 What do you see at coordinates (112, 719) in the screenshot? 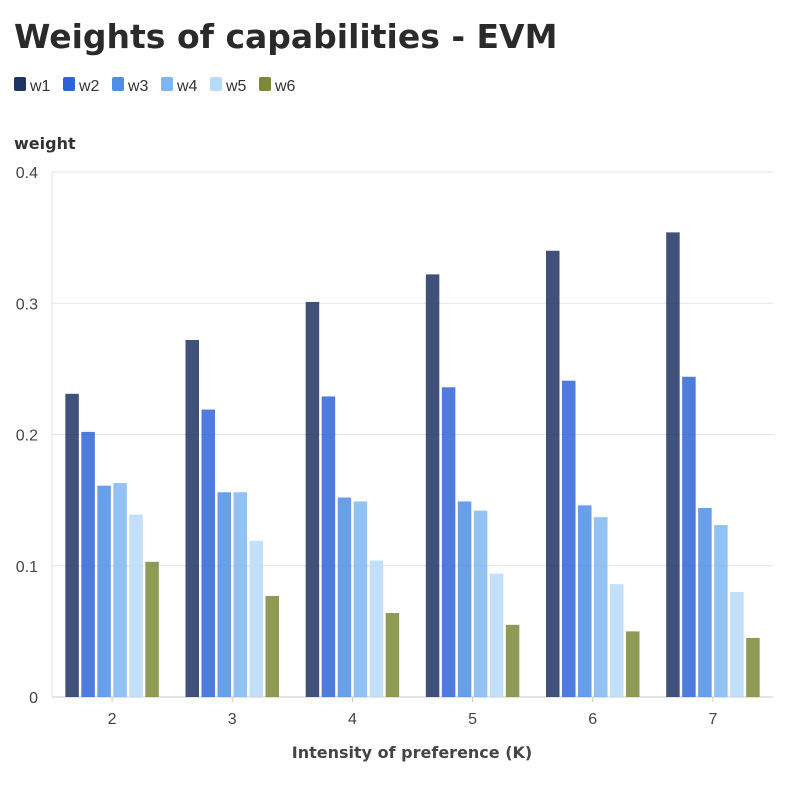
I see `x-tick-label: 2` at bounding box center [112, 719].